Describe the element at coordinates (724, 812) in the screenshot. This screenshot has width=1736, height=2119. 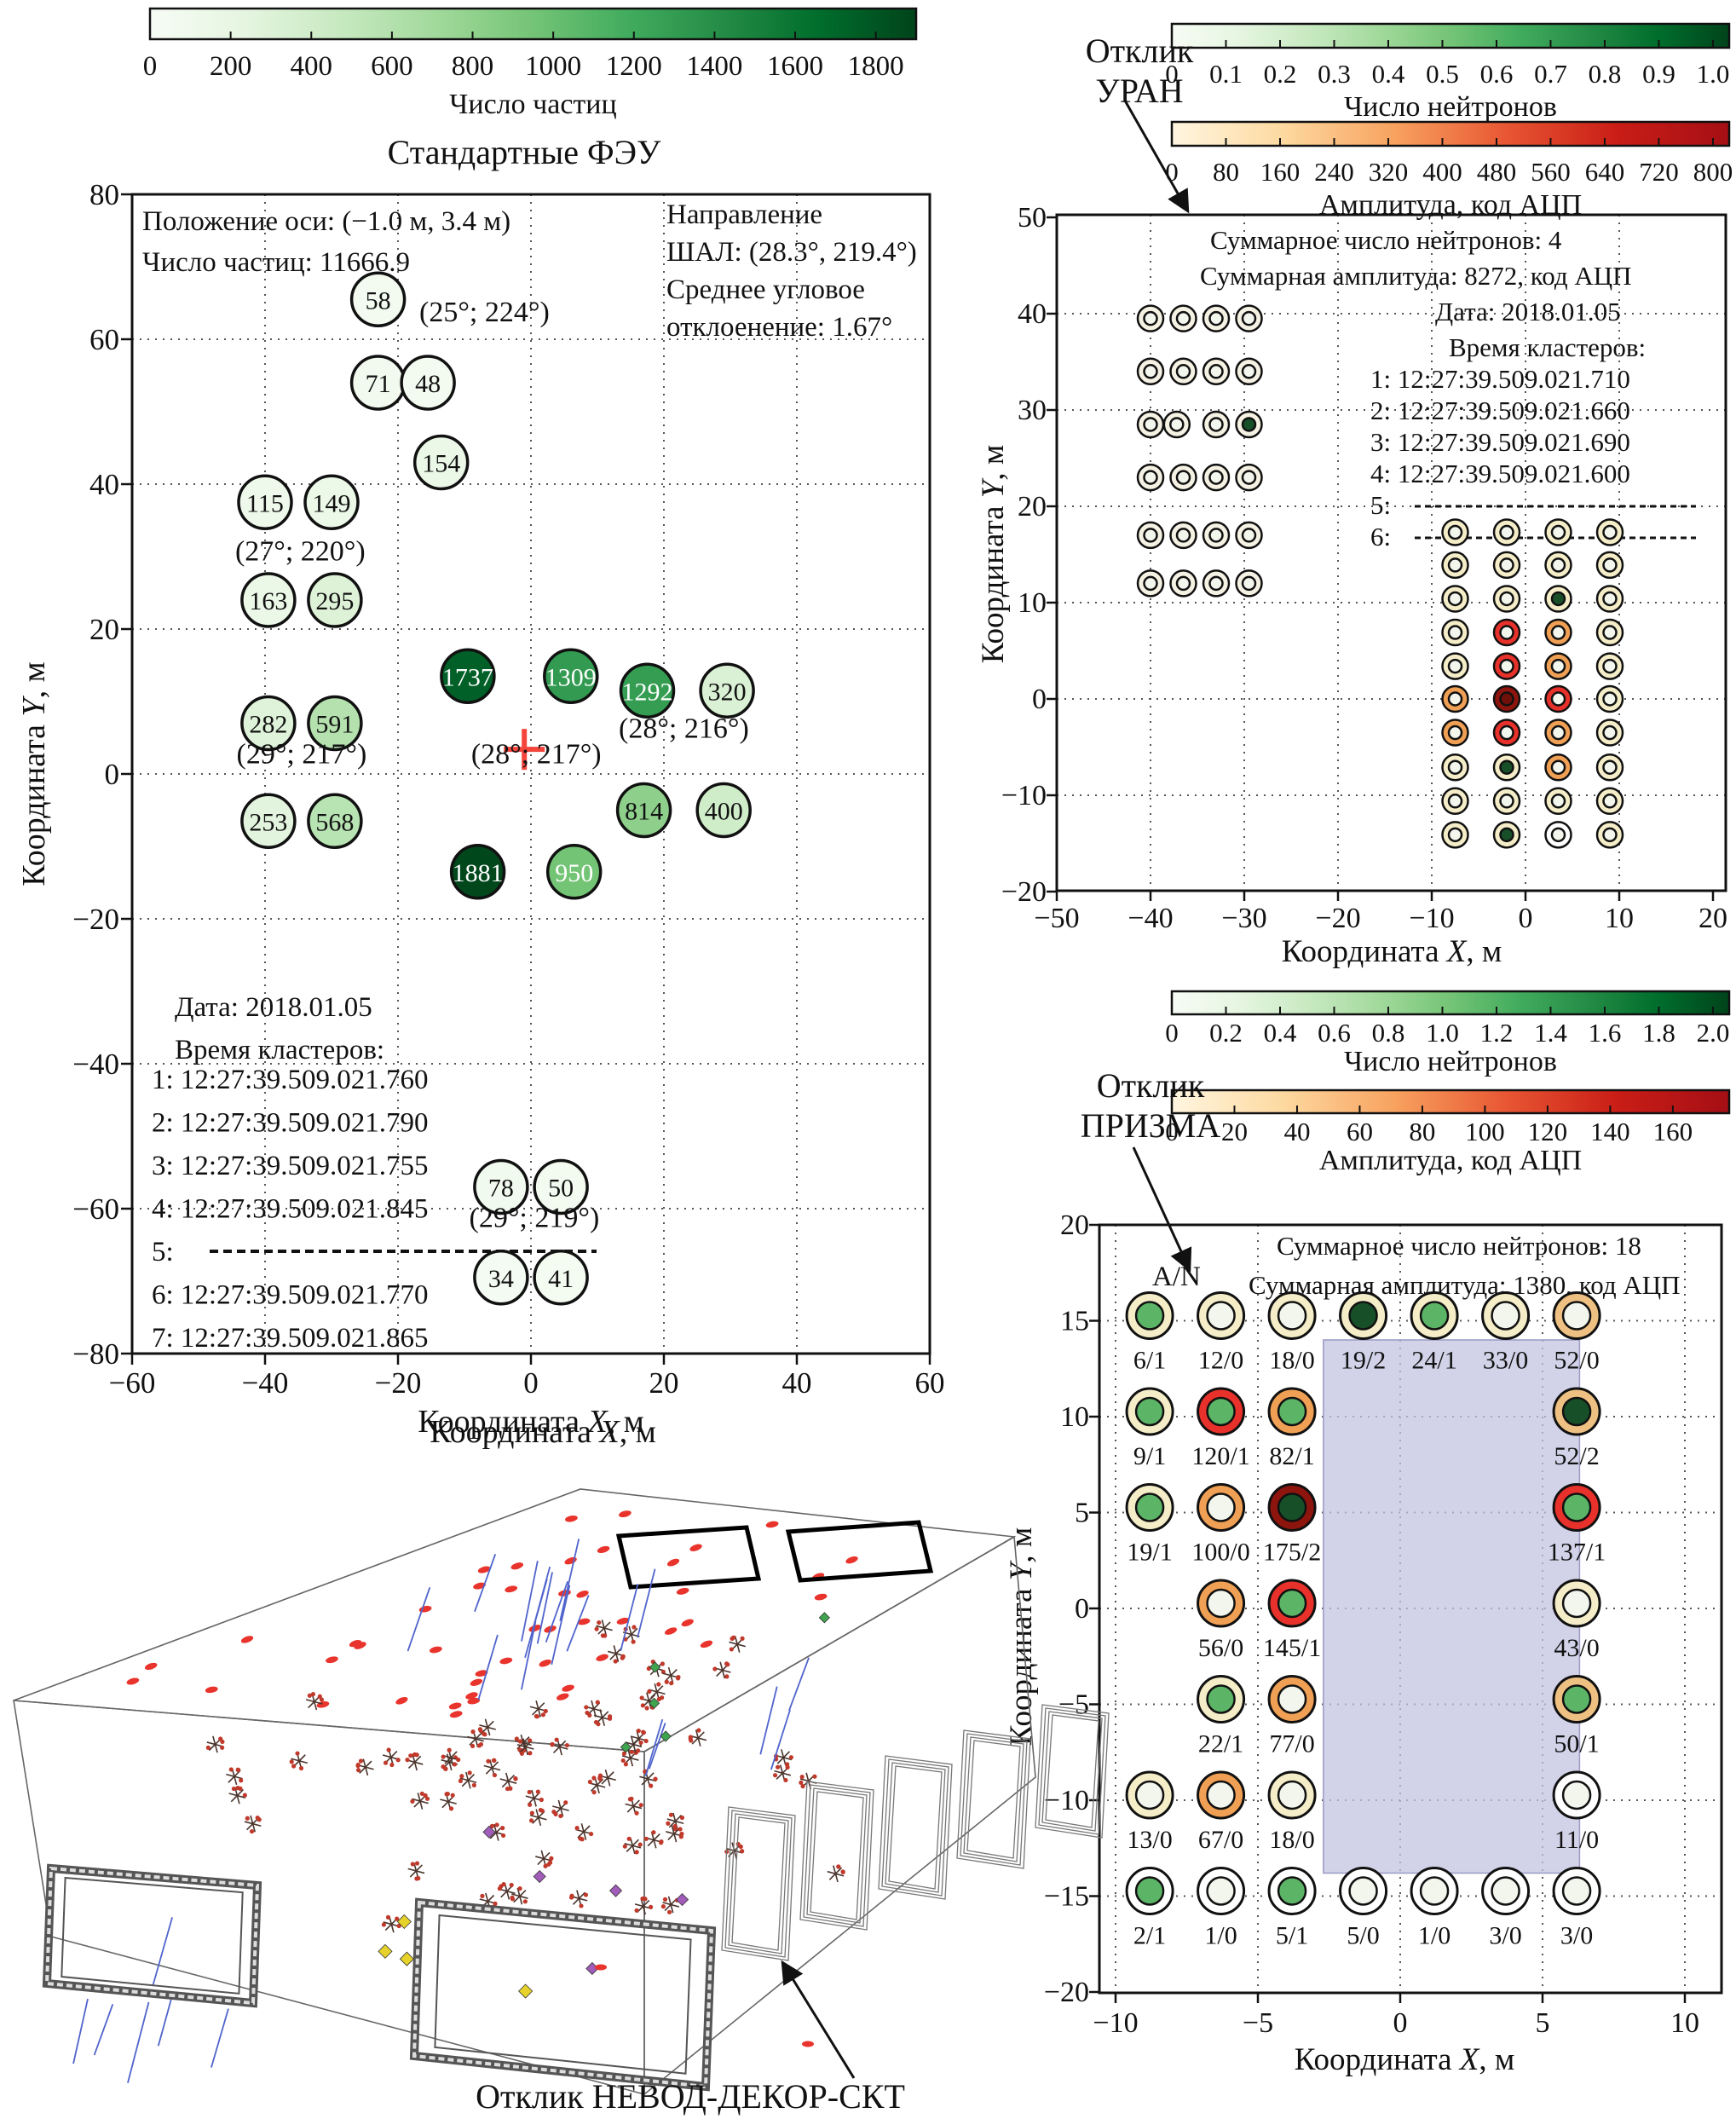
I see `pmt-detector-value: 400` at that location.